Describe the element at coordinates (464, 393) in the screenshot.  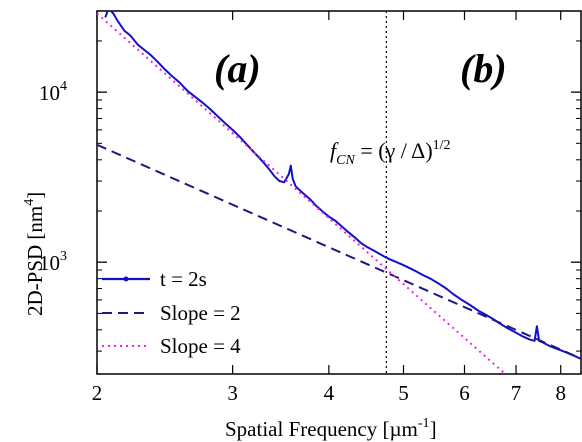
I see `x-tick-label: 6` at that location.